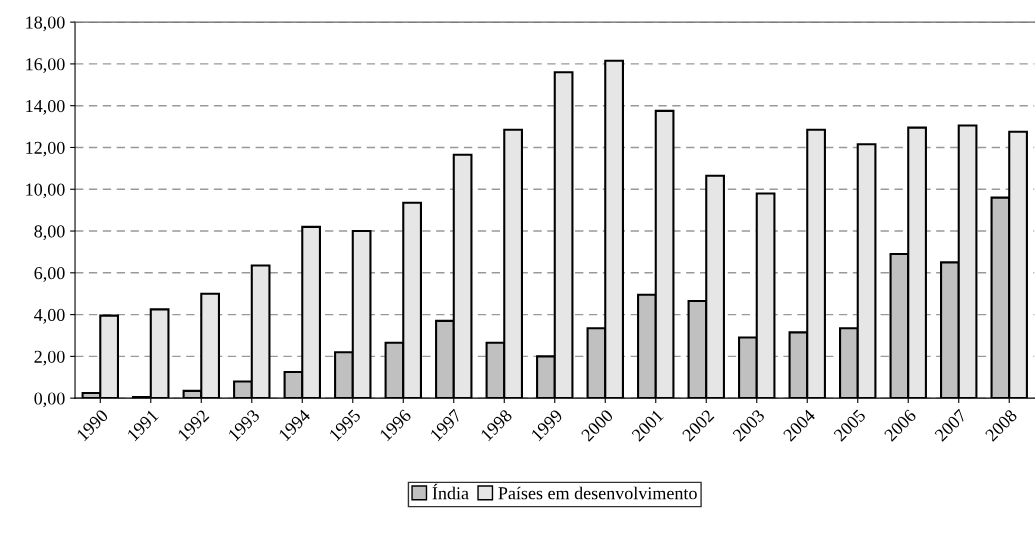  I want to click on y-tick-label: 0,00, so click(49, 400).